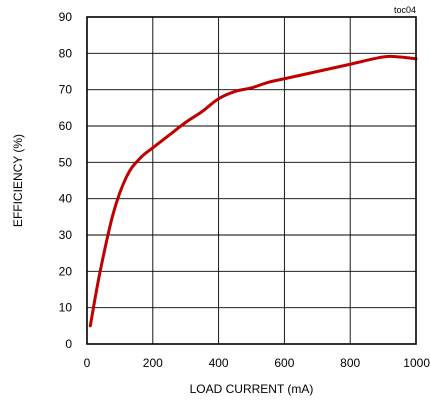 This screenshot has height=402, width=430. What do you see at coordinates (66, 271) in the screenshot?
I see `y-tick-label-2: 20` at bounding box center [66, 271].